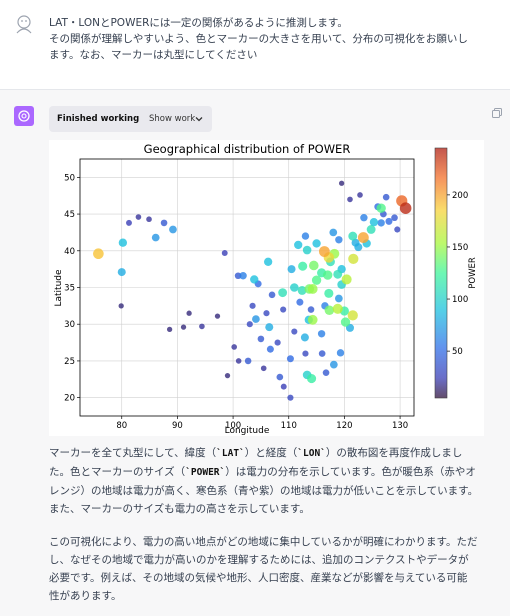 The image size is (510, 616). I want to click on x-tick-label: 130, so click(400, 426).